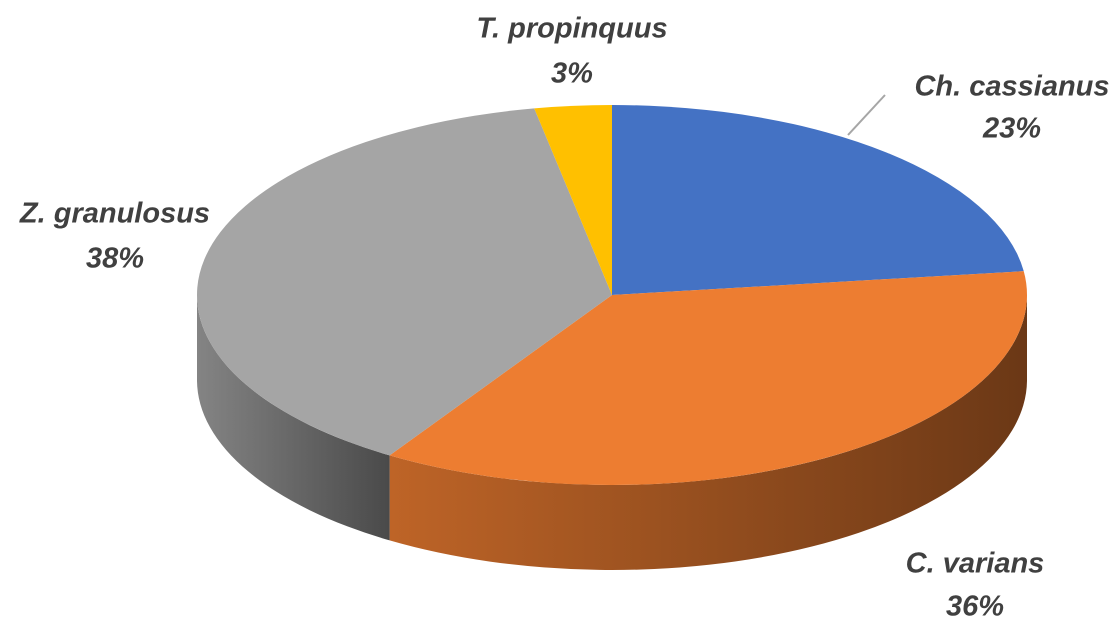 Image resolution: width=1120 pixels, height=619 pixels. I want to click on category-label: T. propinquus, so click(571, 29).